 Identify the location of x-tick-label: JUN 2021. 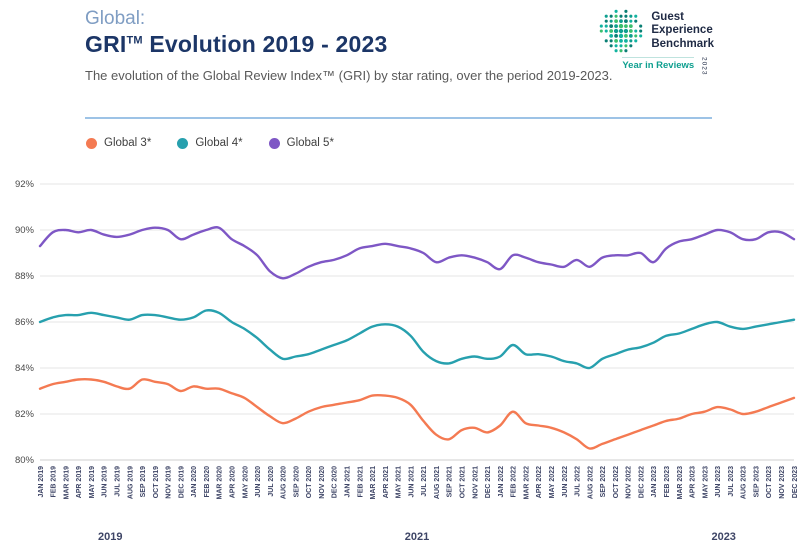
(411, 482).